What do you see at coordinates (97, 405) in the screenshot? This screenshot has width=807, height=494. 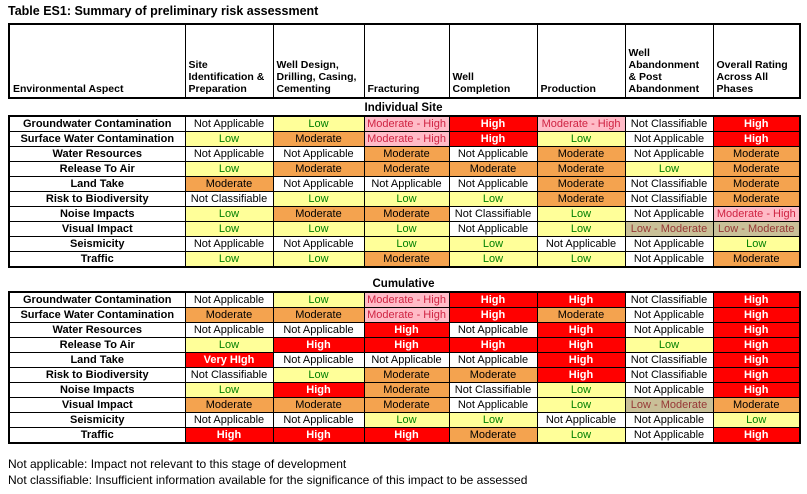 I see `row-label: Visual Impact` at bounding box center [97, 405].